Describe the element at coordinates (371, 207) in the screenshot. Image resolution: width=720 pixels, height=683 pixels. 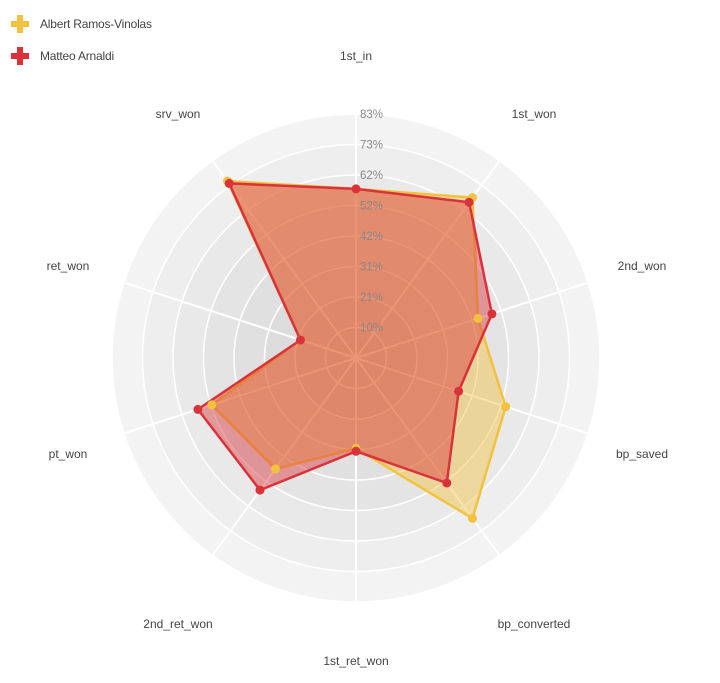
I see `tick-label: 52%` at that location.